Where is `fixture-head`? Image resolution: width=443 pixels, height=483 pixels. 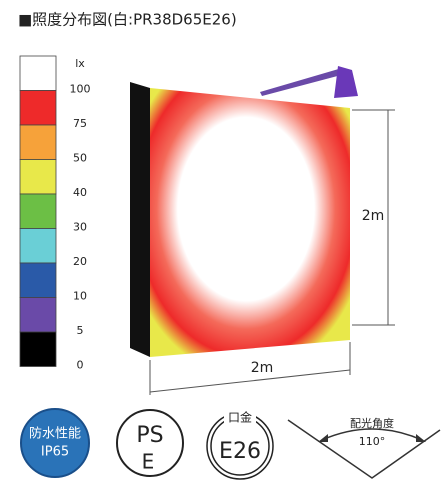
fixture-head is located at coordinates (346, 82).